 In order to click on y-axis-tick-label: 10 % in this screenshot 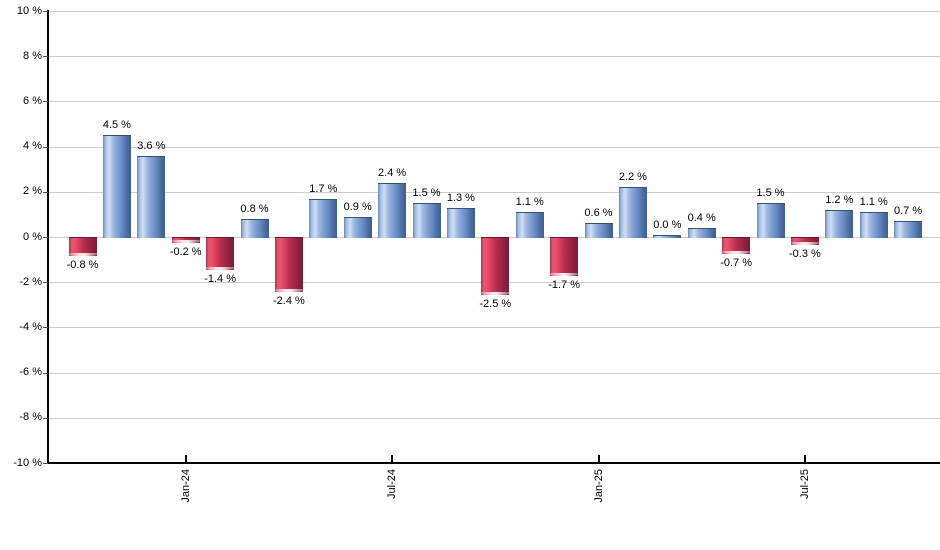, I will do `click(29, 11)`.